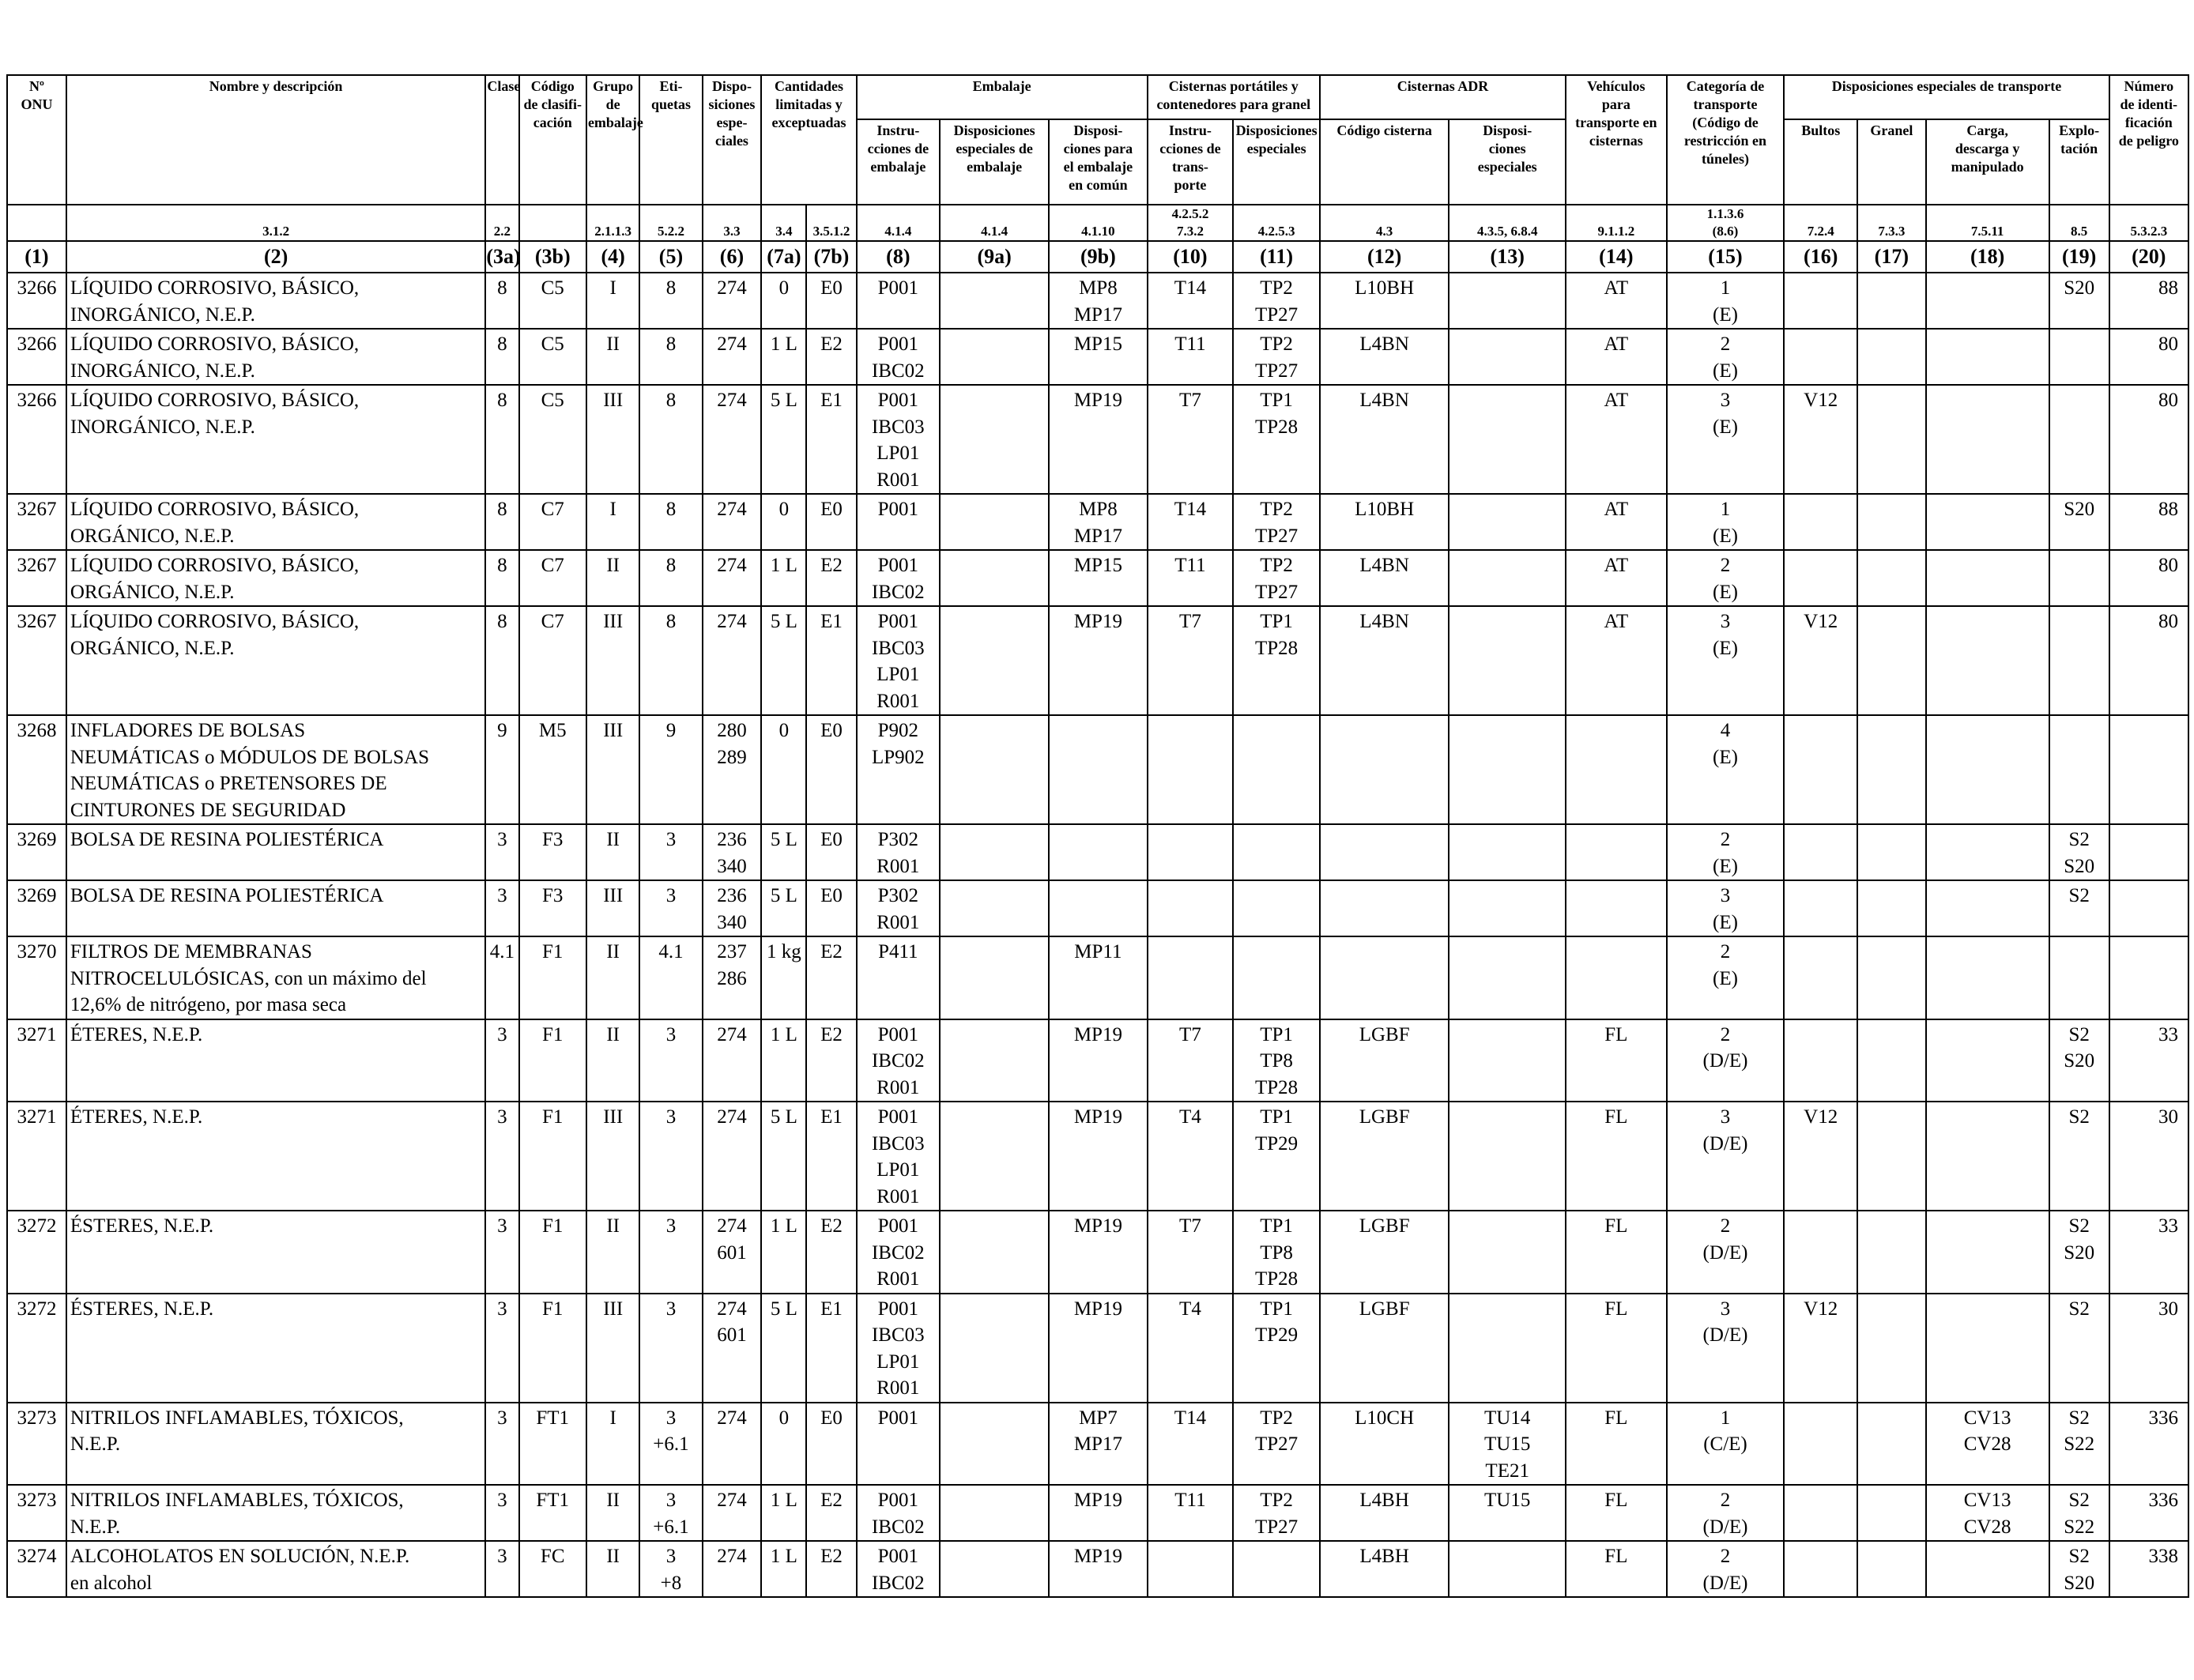 This screenshot has height=1680, width=2194. What do you see at coordinates (2079, 439) in the screenshot?
I see `cell-explot` at bounding box center [2079, 439].